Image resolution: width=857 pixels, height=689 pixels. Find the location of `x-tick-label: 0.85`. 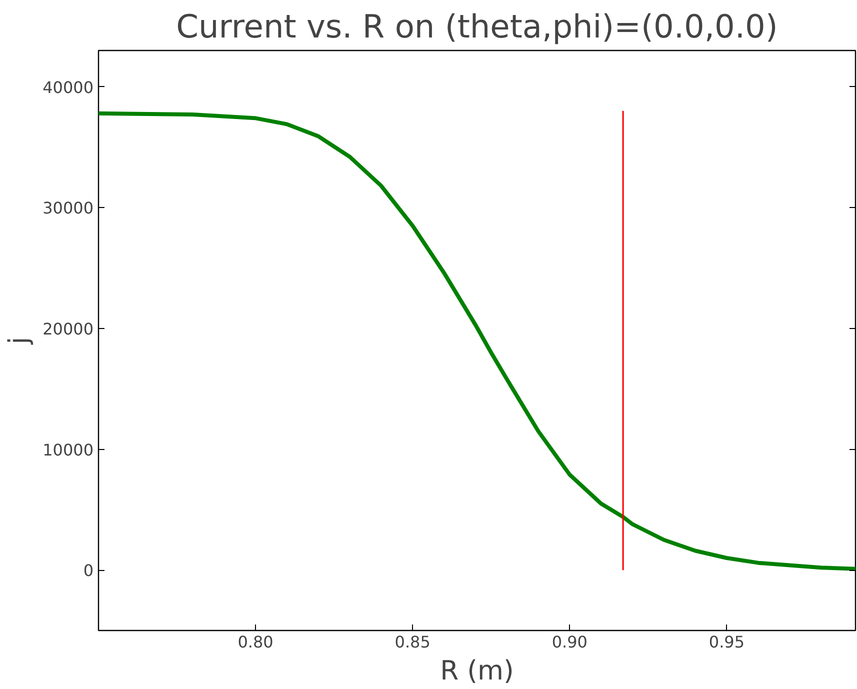

x-tick-label: 0.85 is located at coordinates (412, 642).